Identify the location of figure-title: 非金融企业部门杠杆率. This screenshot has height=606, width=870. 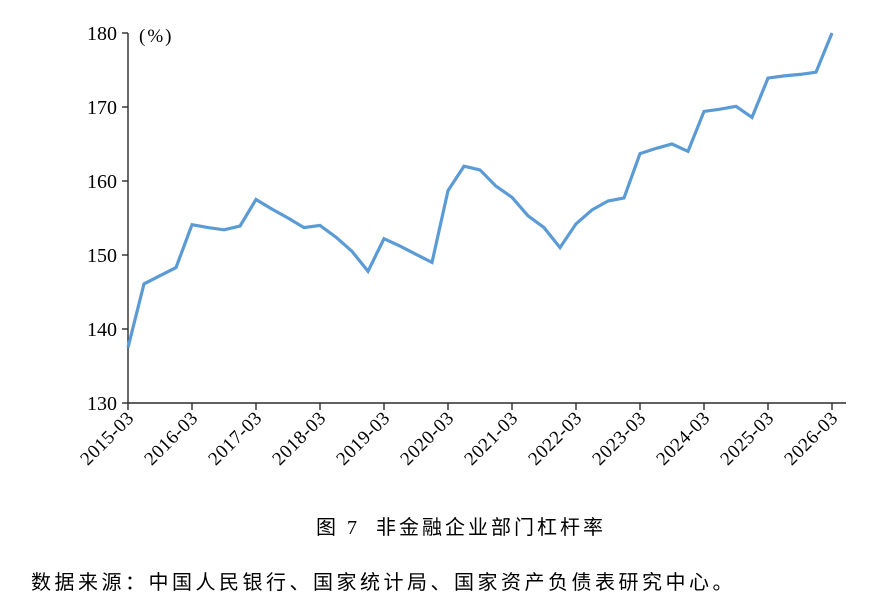
(491, 528).